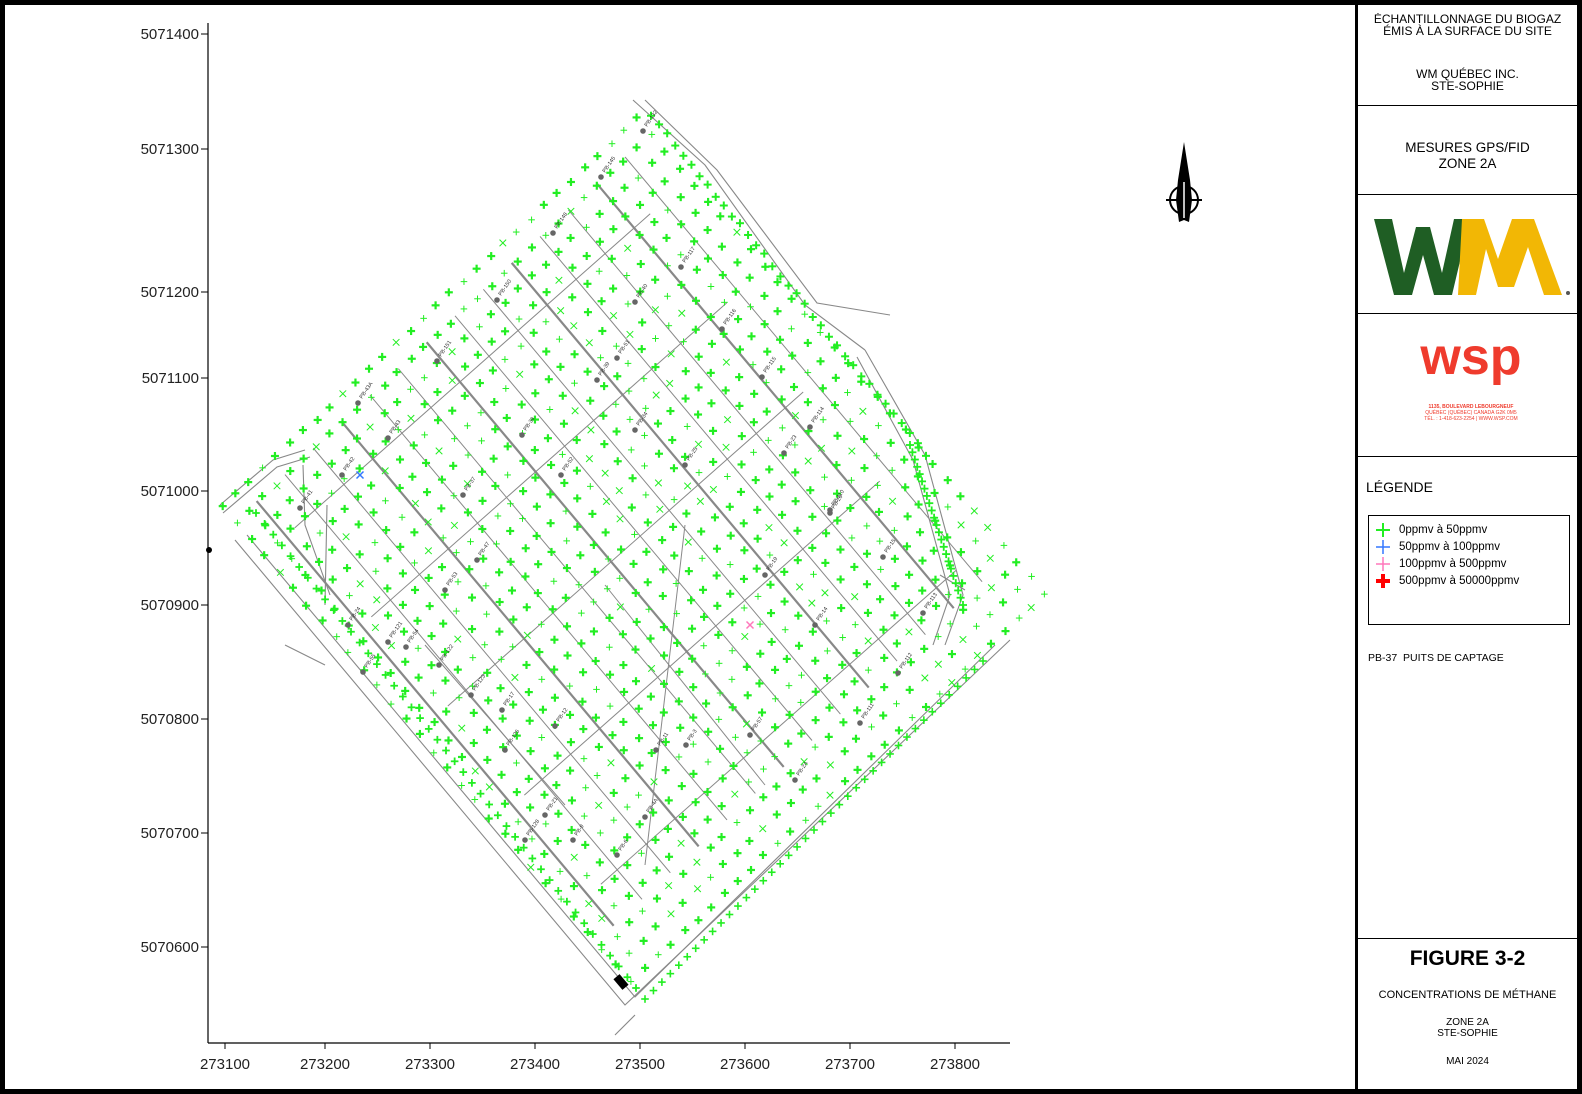 This screenshot has width=1582, height=1094. Describe the element at coordinates (1470, 357) in the screenshot. I see `svg-text: wsp` at that location.